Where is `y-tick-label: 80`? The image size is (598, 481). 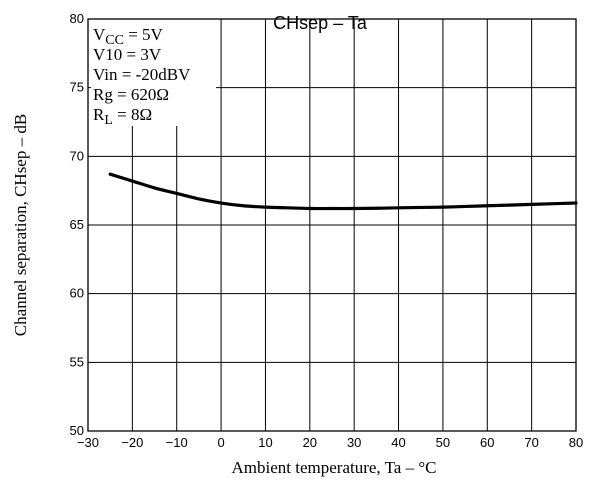 y-tick-label: 80 is located at coordinates (77, 18).